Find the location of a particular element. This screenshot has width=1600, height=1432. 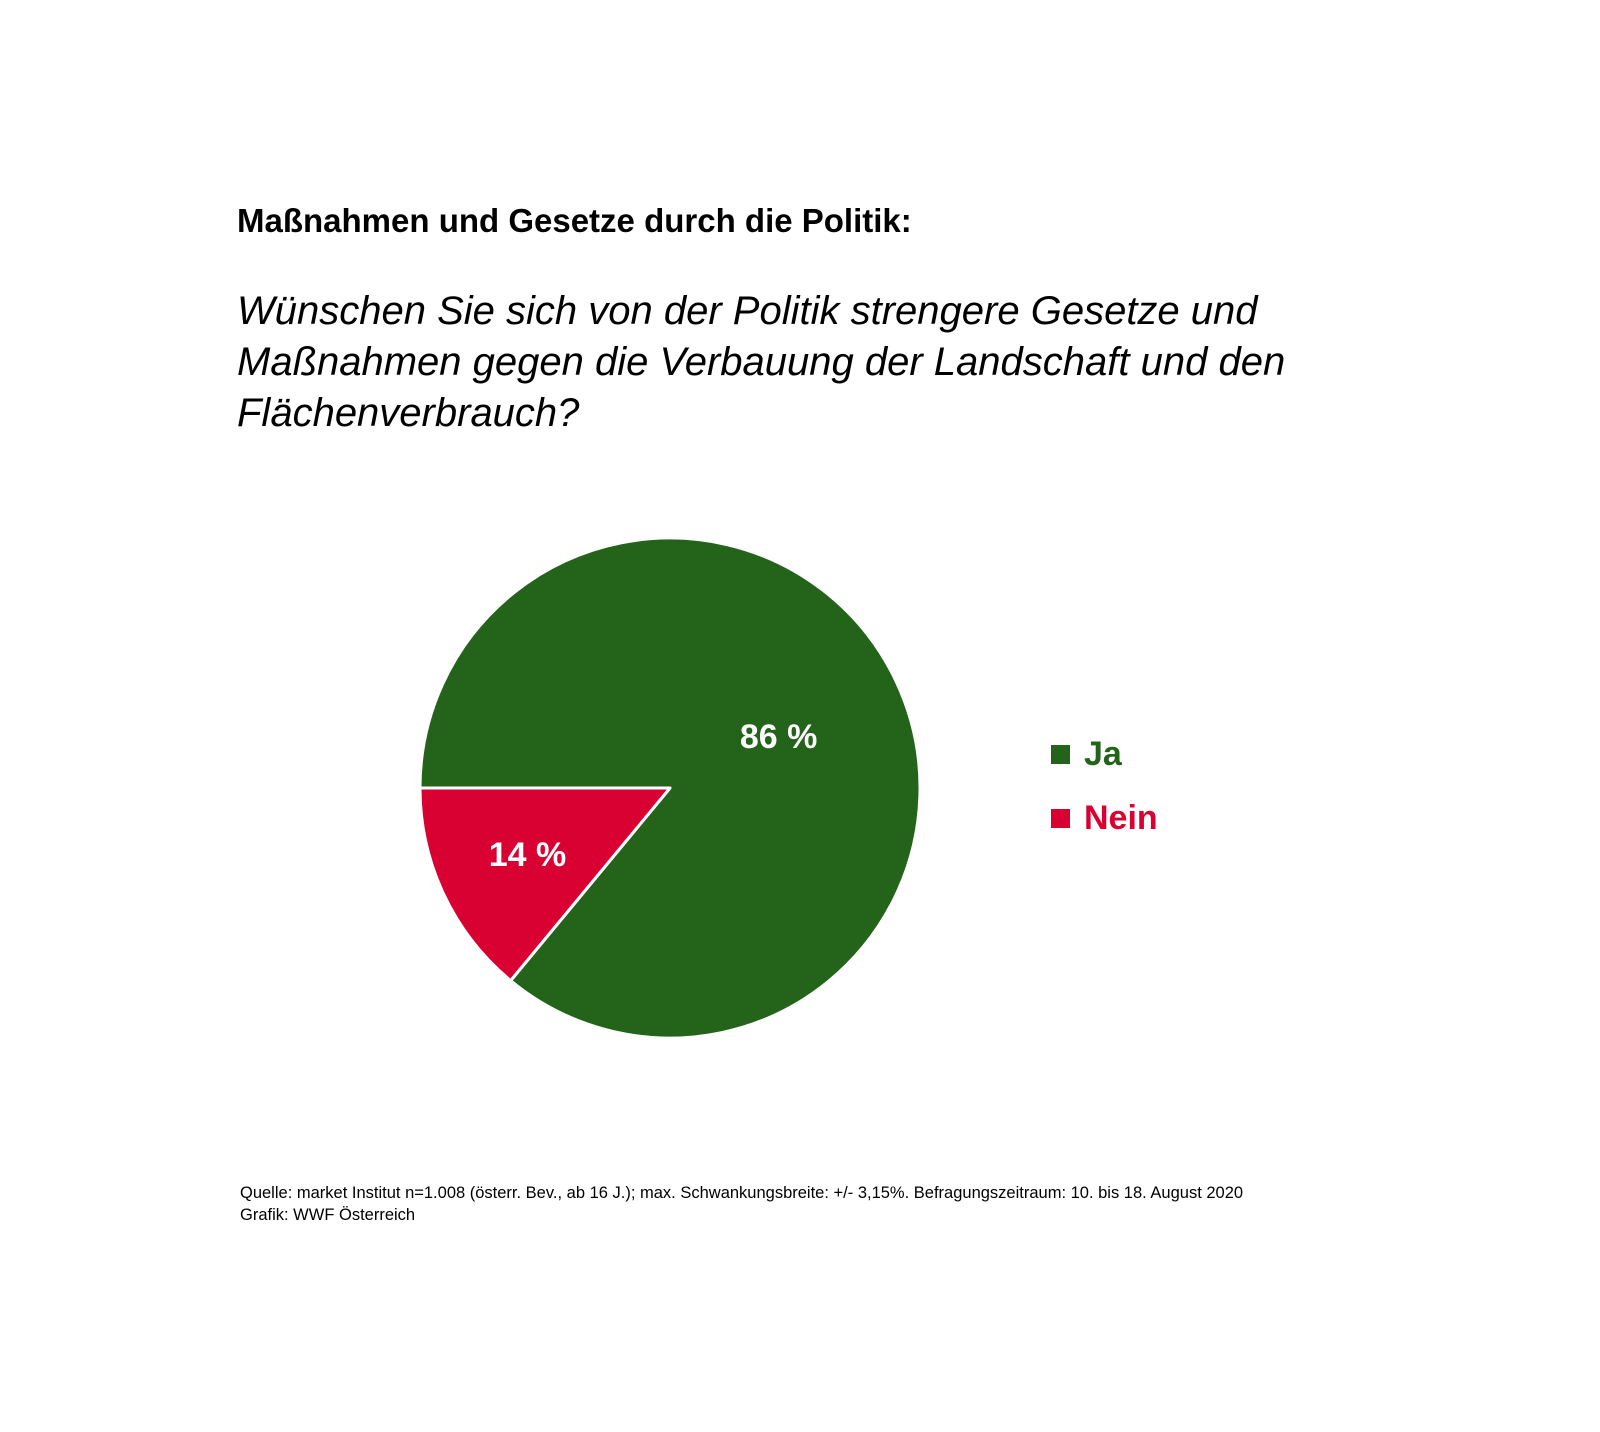

chart-legend: Ja Nein is located at coordinates (1104, 786).